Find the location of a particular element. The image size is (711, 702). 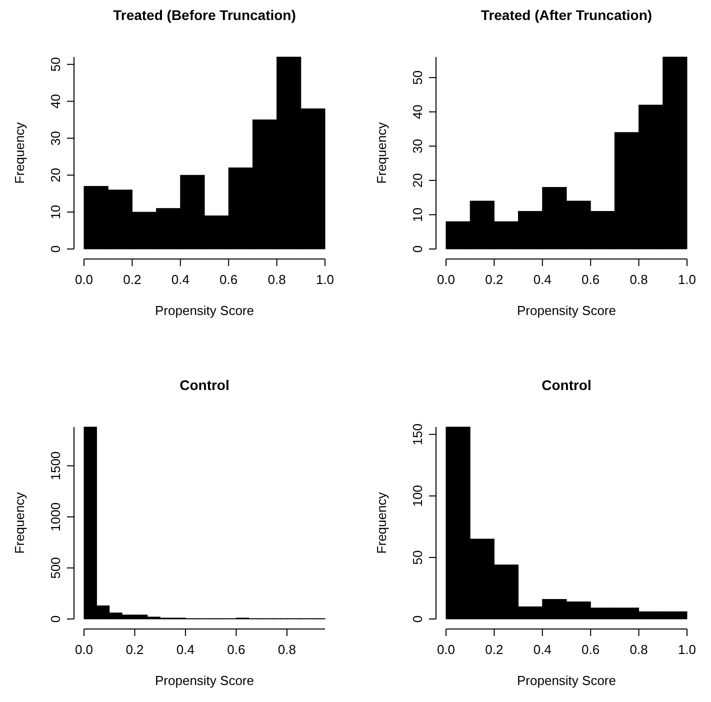

chart-title: Treated (Before Truncation) is located at coordinates (204, 15).